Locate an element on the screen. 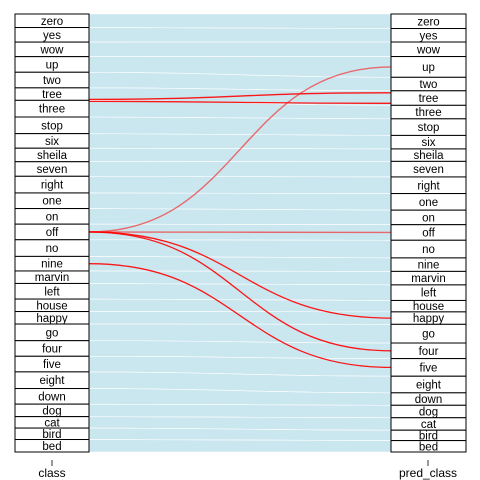 The height and width of the screenshot is (480, 480). stratum-label-right-three: three is located at coordinates (428, 113).